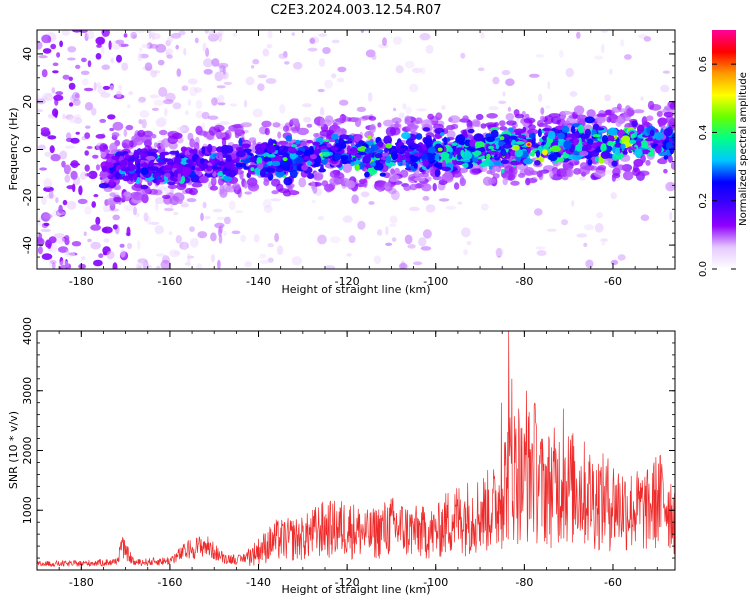  What do you see at coordinates (81, 582) in the screenshot?
I see `x-tick-label: -180` at bounding box center [81, 582].